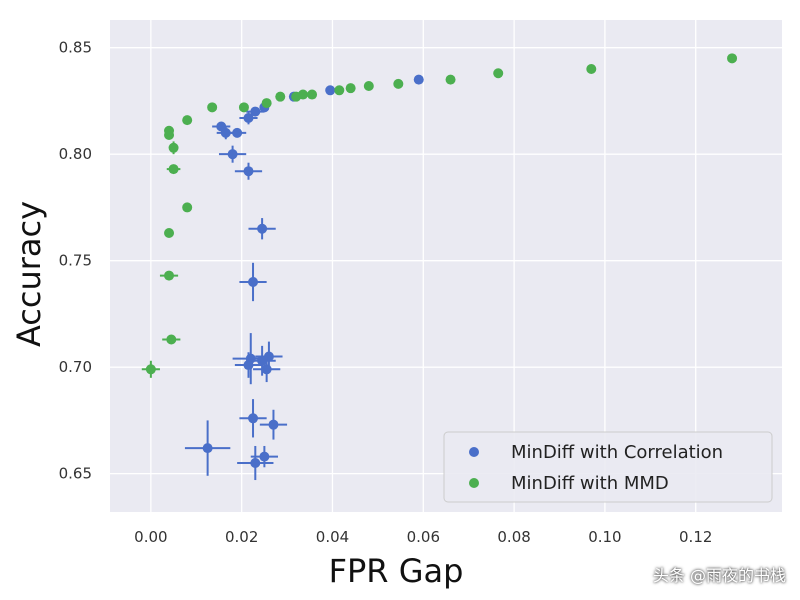 The height and width of the screenshot is (600, 800). Describe the element at coordinates (29, 274) in the screenshot. I see `y-axis-label: Accuracy` at that location.